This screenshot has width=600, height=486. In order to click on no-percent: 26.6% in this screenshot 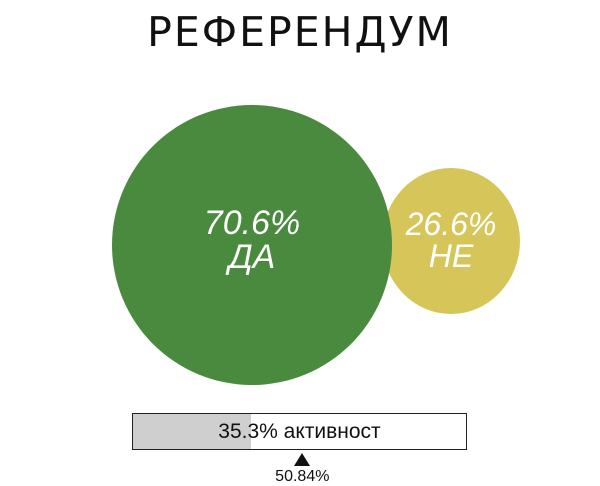, I will do `click(451, 224)`.